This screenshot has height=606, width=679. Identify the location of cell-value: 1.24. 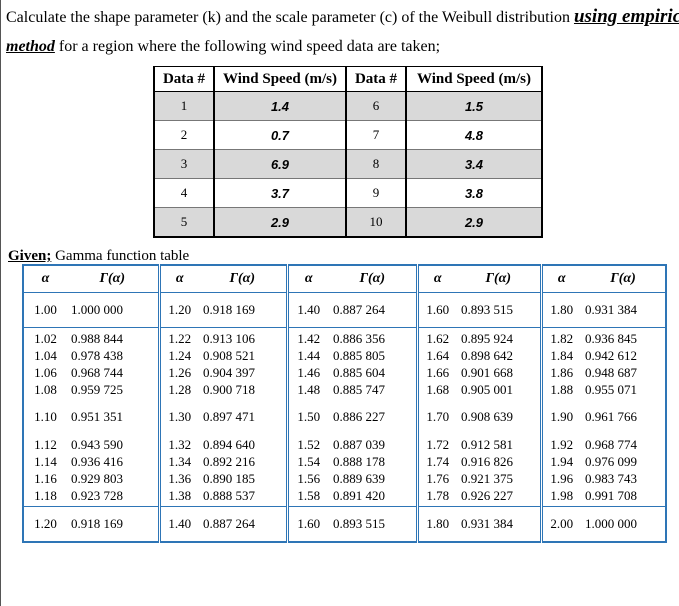
(180, 355).